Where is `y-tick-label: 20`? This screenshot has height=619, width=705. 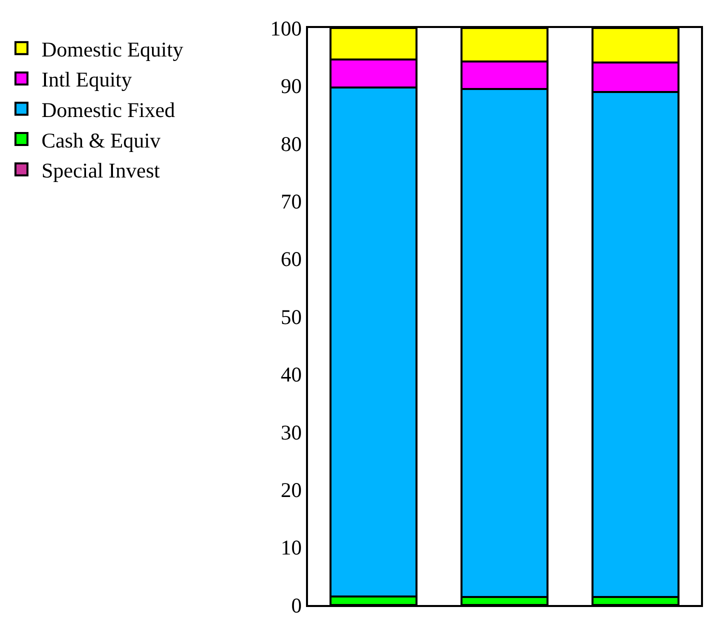 y-tick-label: 20 is located at coordinates (291, 490).